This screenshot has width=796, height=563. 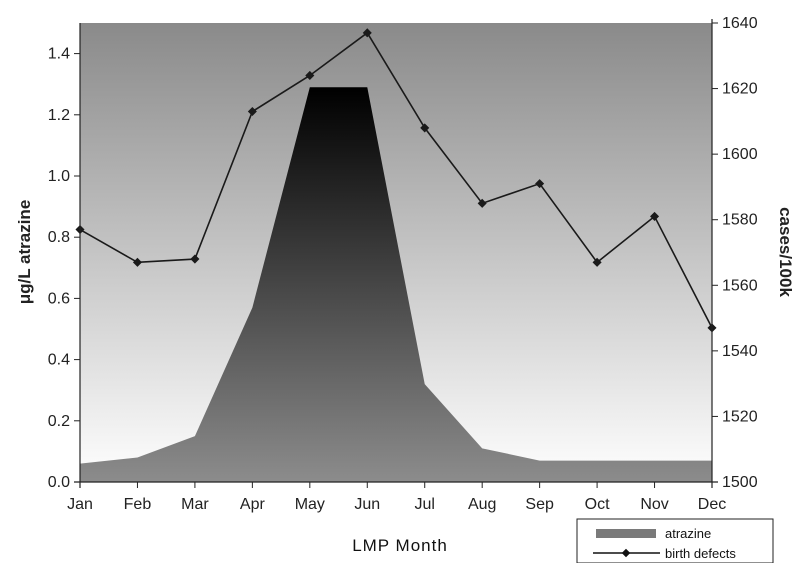 What do you see at coordinates (740, 351) in the screenshot?
I see `y-right-tick-label: 1540` at bounding box center [740, 351].